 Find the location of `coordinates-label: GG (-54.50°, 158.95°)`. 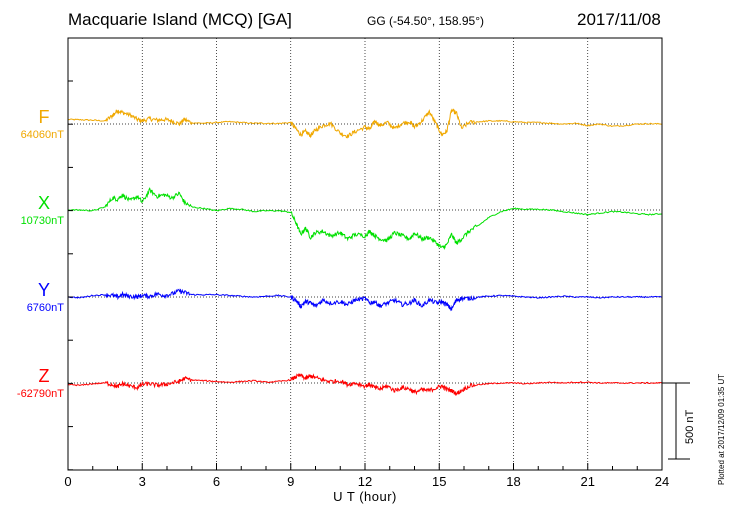

coordinates-label: GG (-54.50°, 158.95°) is located at coordinates (425, 21).